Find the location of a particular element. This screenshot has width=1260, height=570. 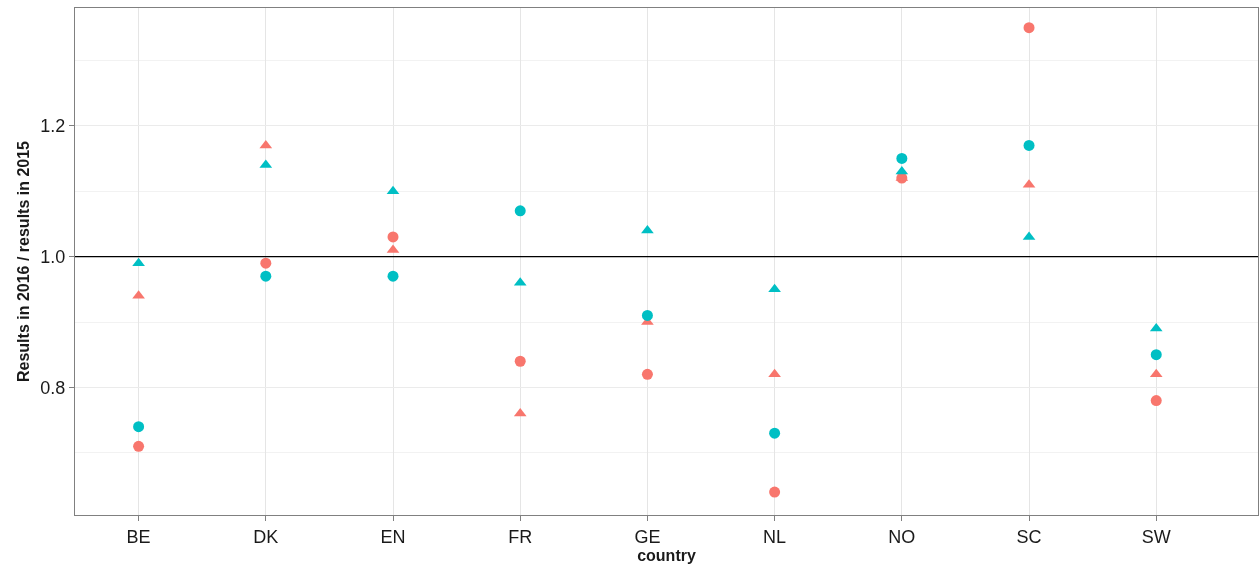

x-tick-label: NO is located at coordinates (902, 536).